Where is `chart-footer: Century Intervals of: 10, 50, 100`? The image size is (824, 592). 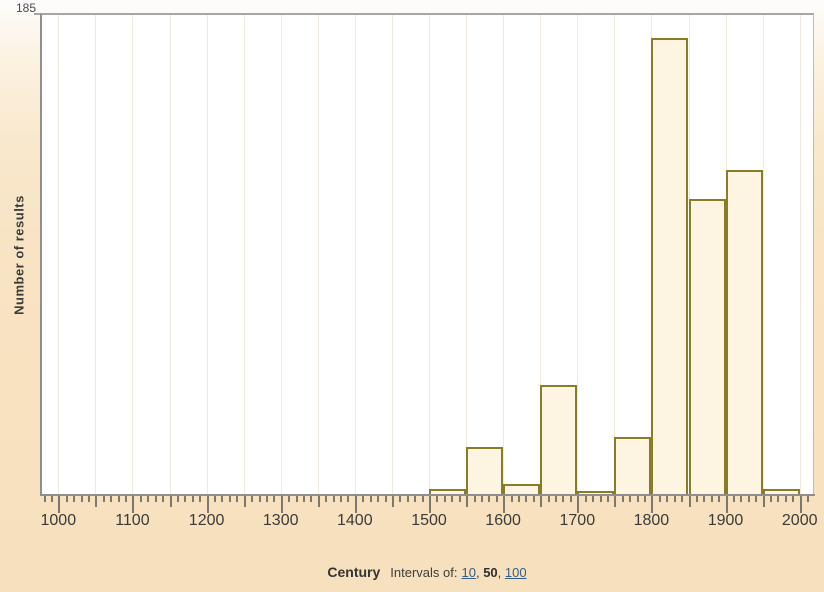
chart-footer: Century Intervals of: 10, 50, 100 is located at coordinates (426, 572).